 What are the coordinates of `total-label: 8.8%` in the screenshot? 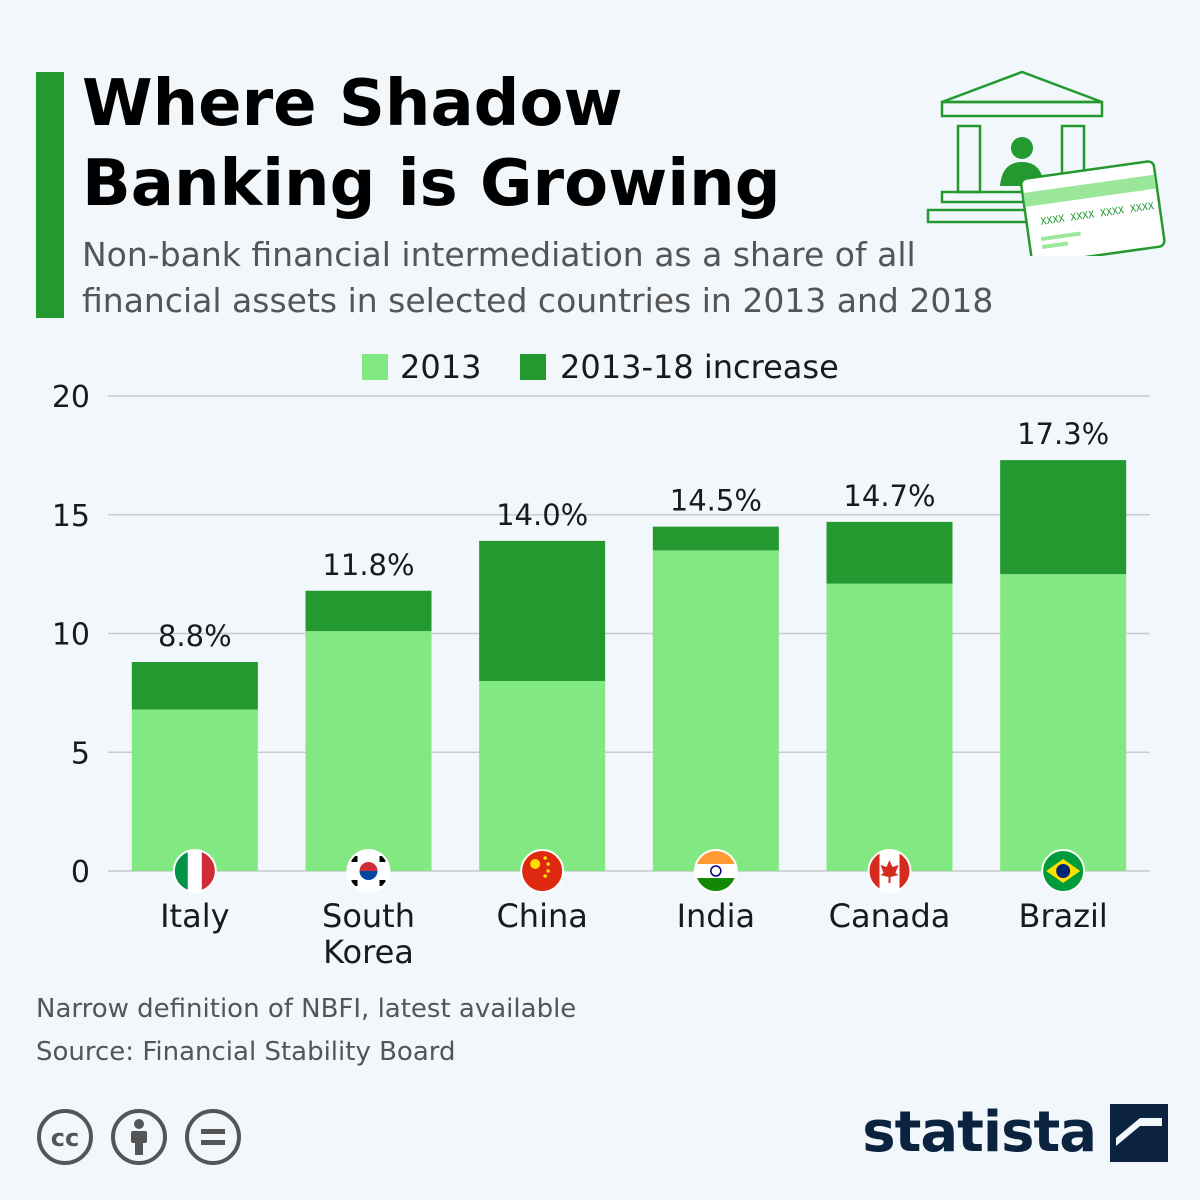 It's located at (195, 636).